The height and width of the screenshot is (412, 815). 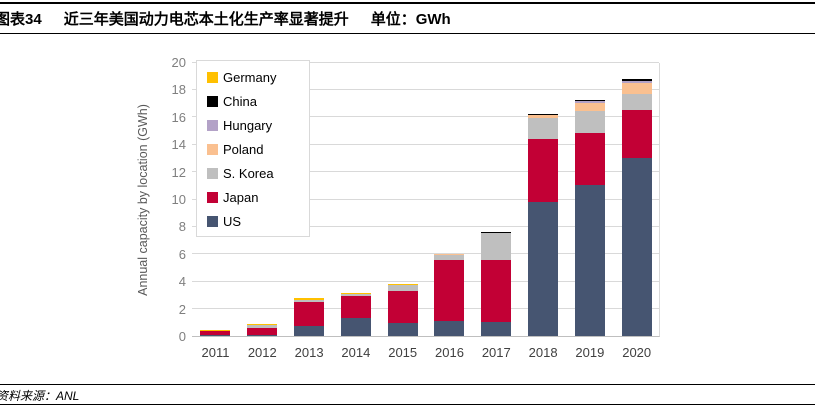 What do you see at coordinates (232, 221) in the screenshot?
I see `legend-label: US` at bounding box center [232, 221].